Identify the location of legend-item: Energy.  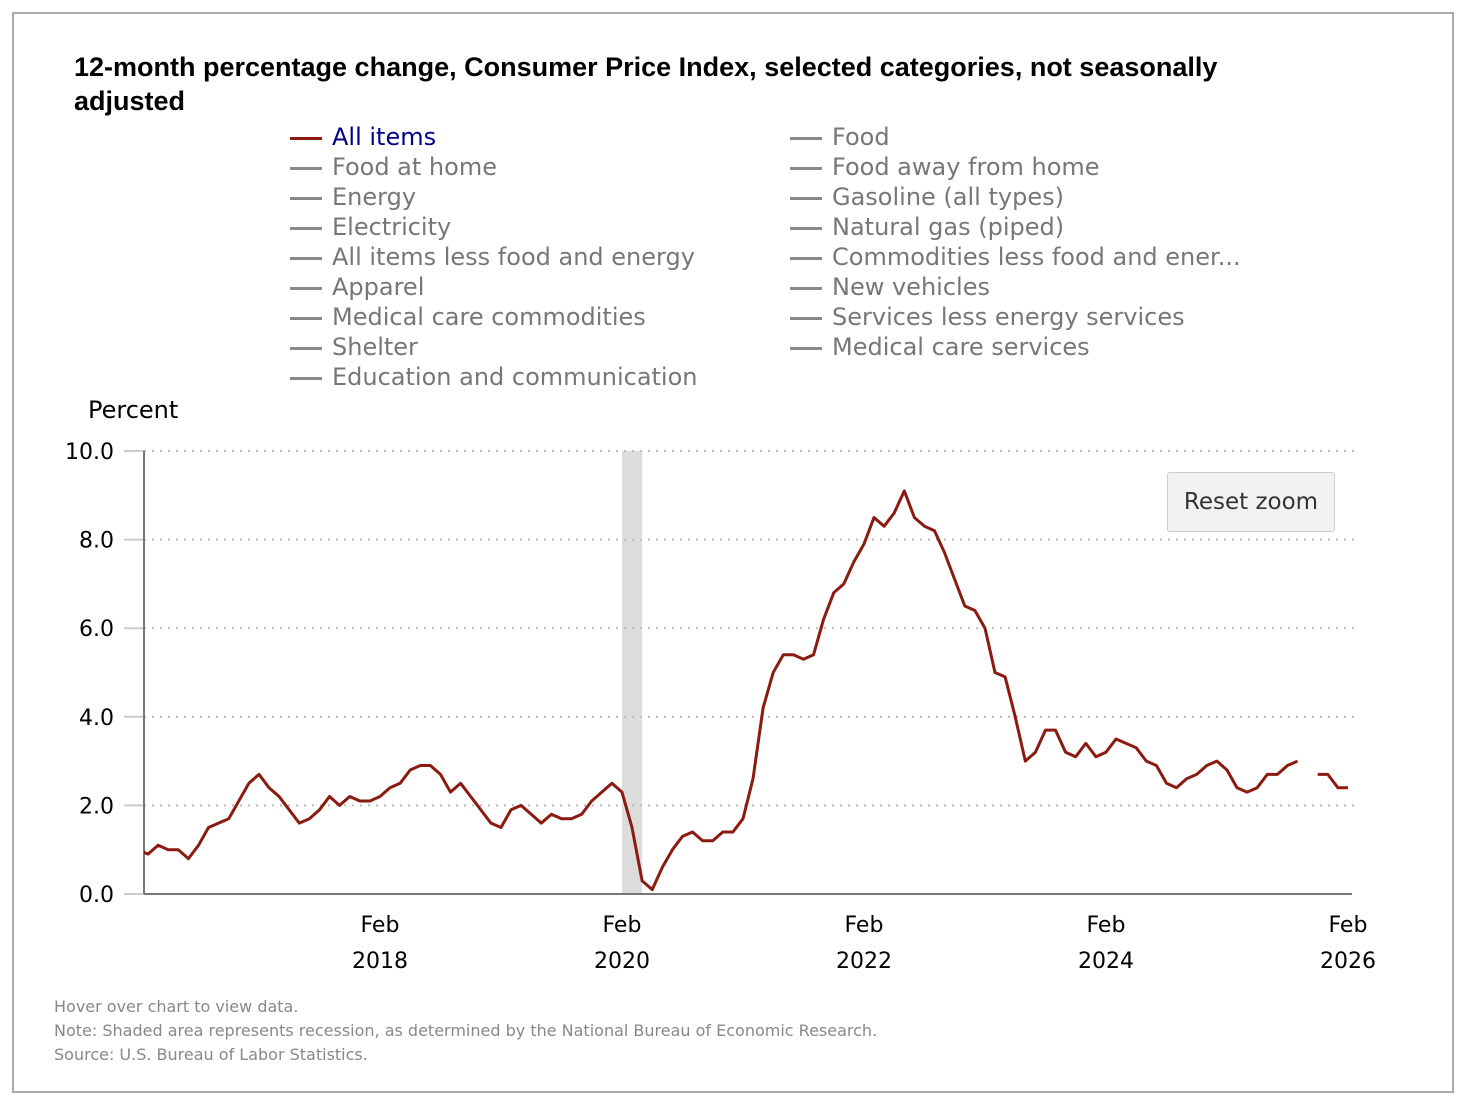
(353, 197).